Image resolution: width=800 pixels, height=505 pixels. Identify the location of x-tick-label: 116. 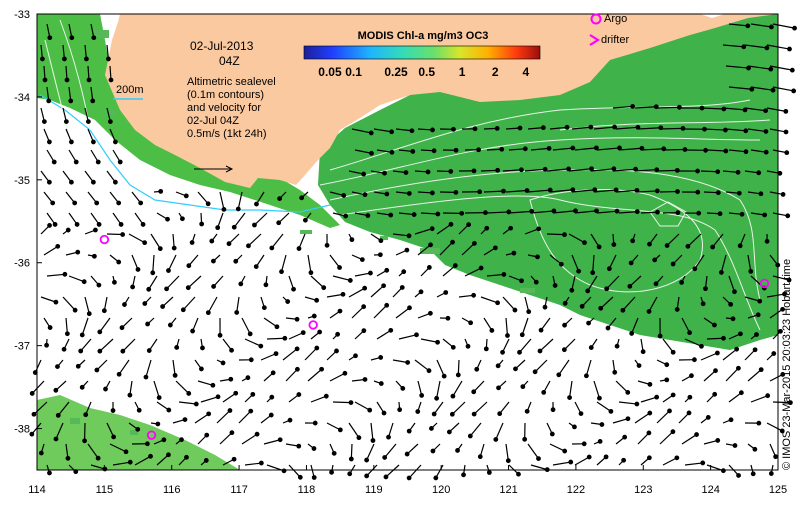
(172, 490).